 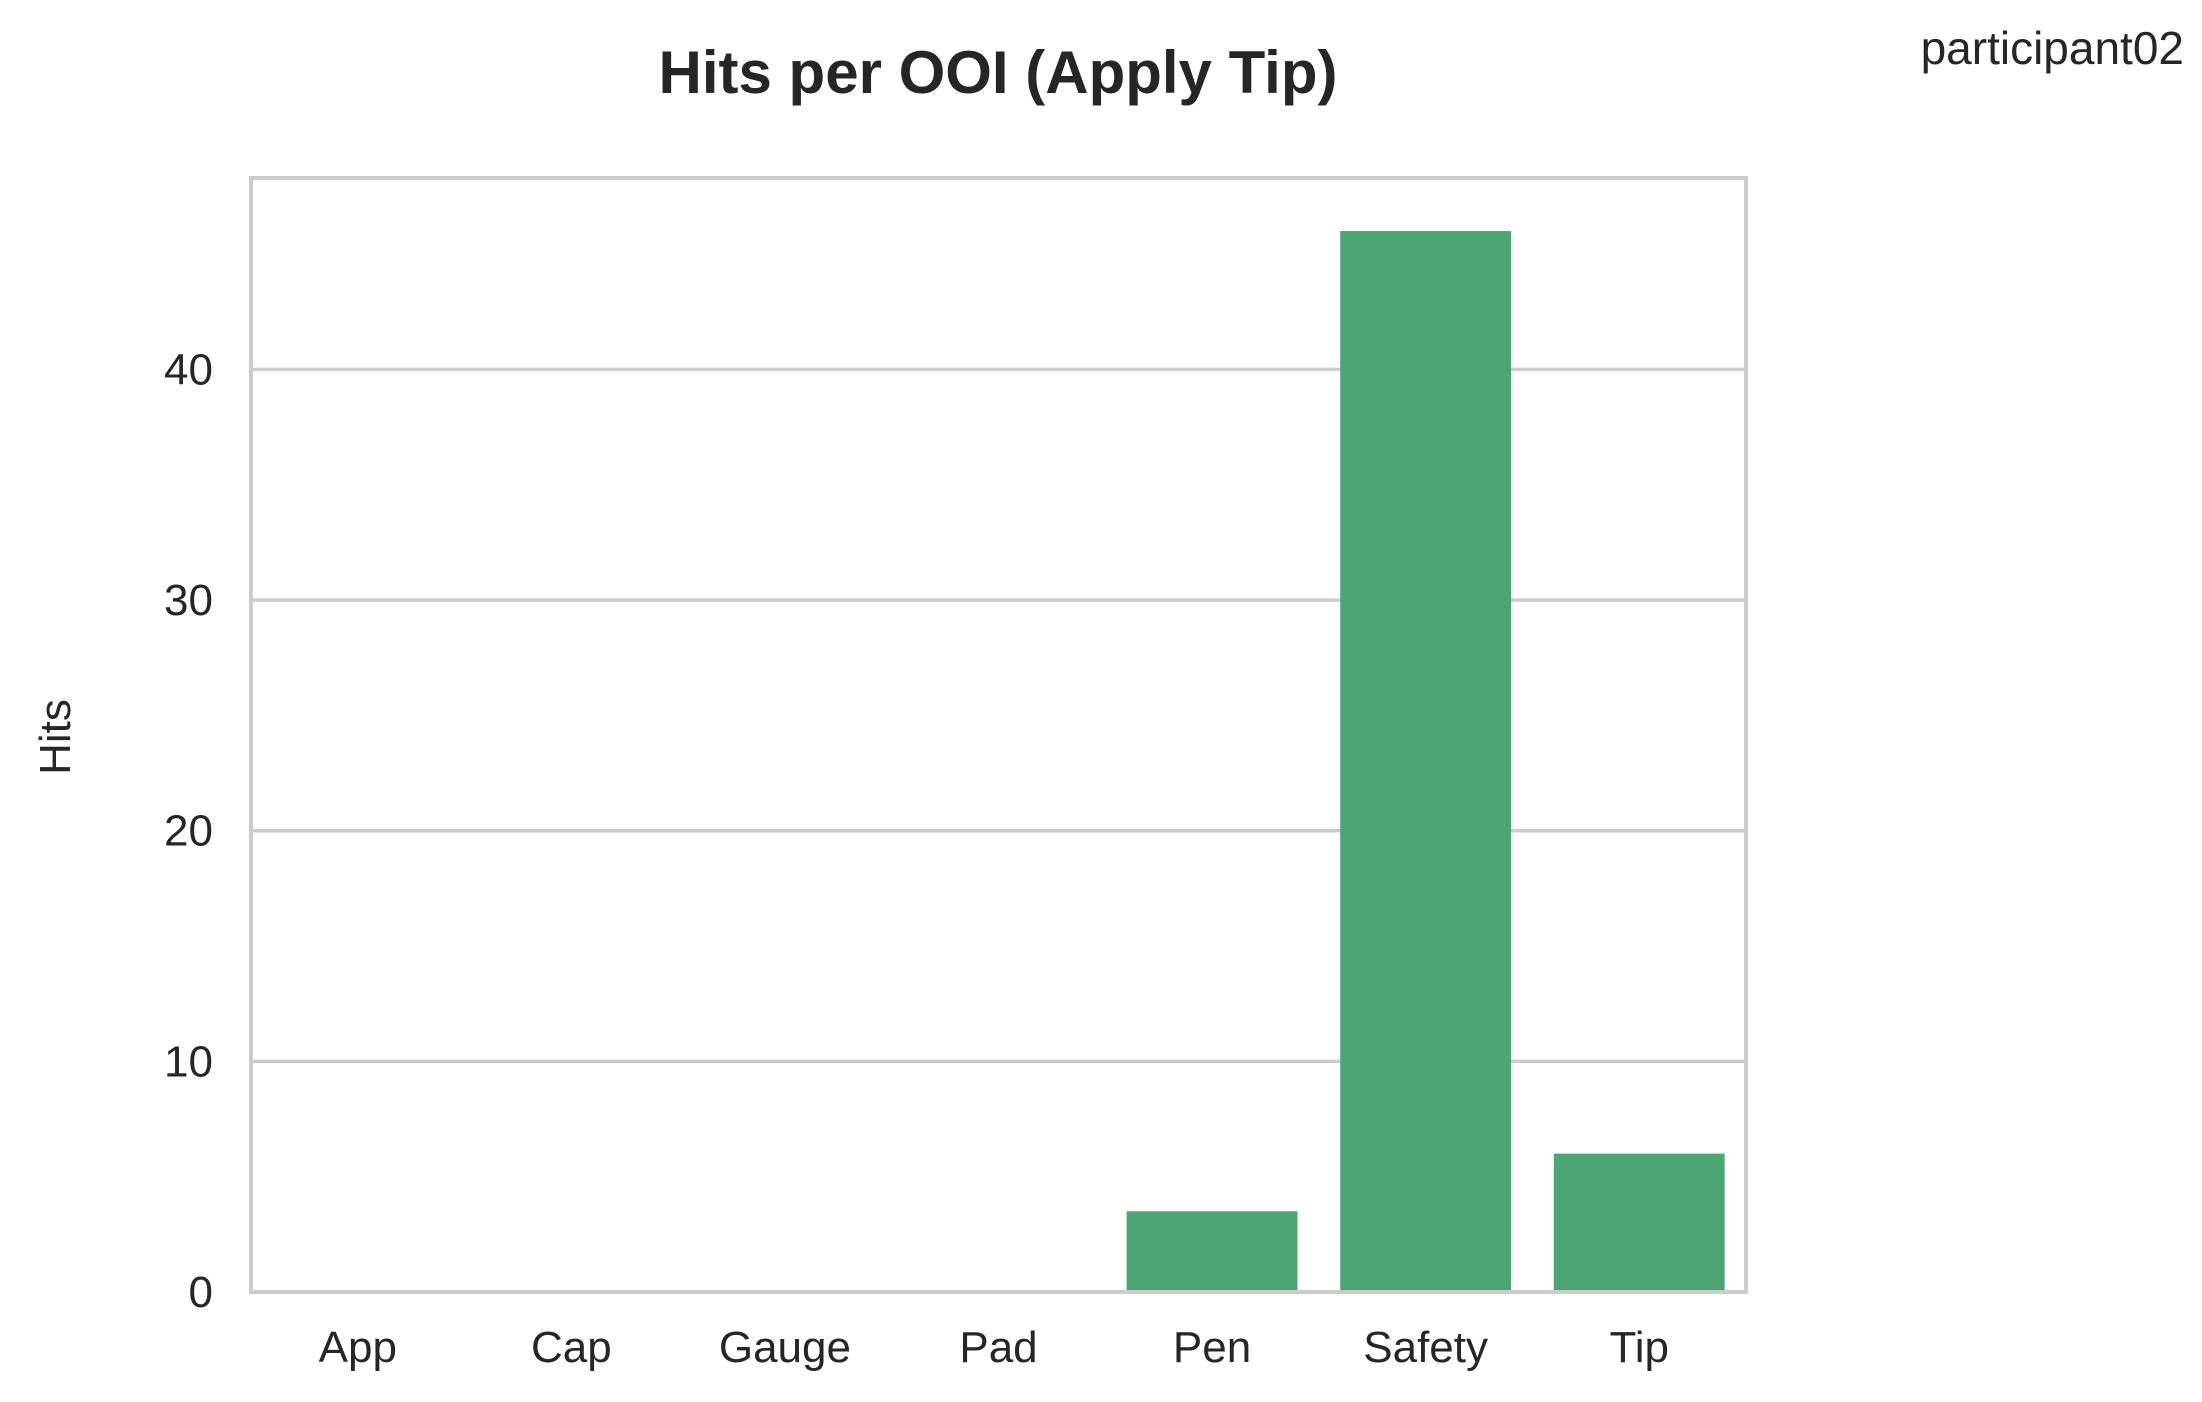 I want to click on x-tick-label-gauge: Gauge, so click(x=785, y=1347).